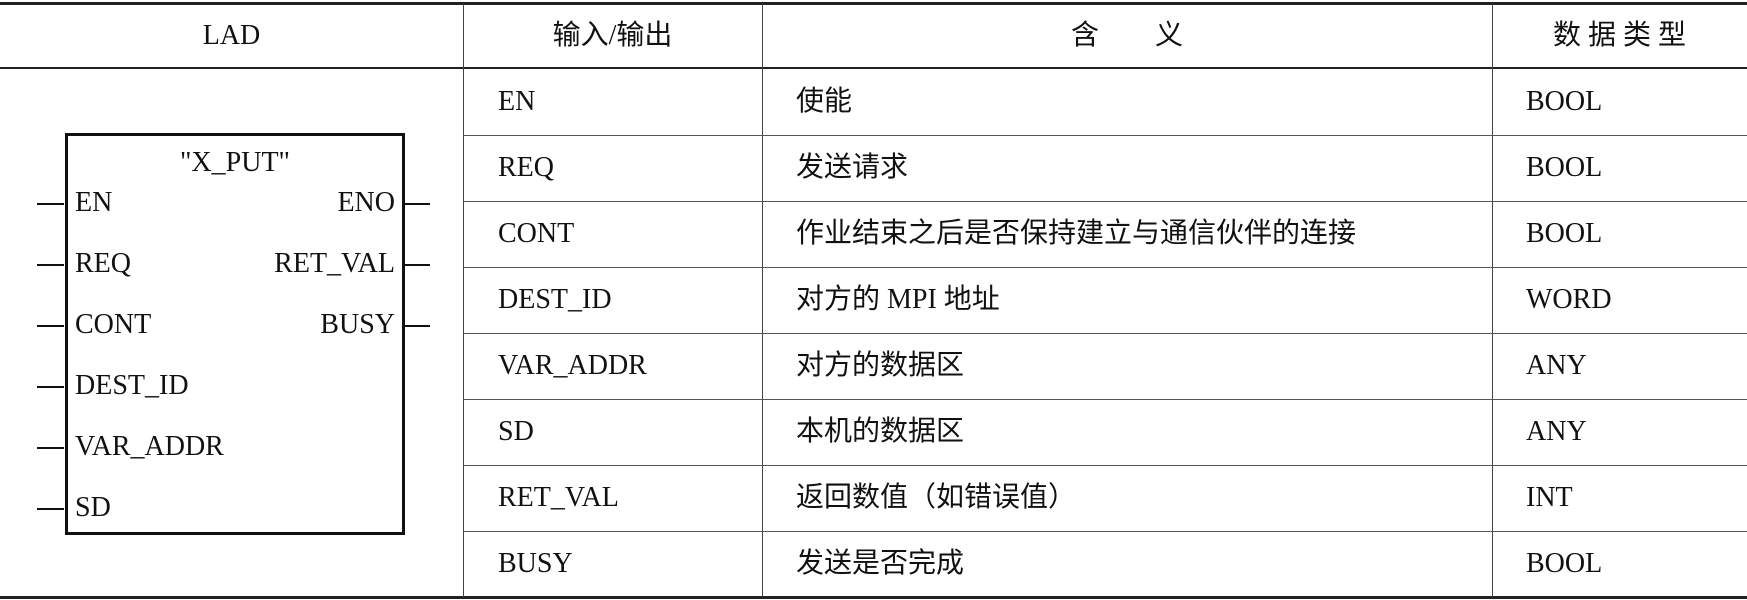 Image resolution: width=1747 pixels, height=600 pixels. Describe the element at coordinates (103, 263) in the screenshot. I see `input-pin-label: REQ` at that location.